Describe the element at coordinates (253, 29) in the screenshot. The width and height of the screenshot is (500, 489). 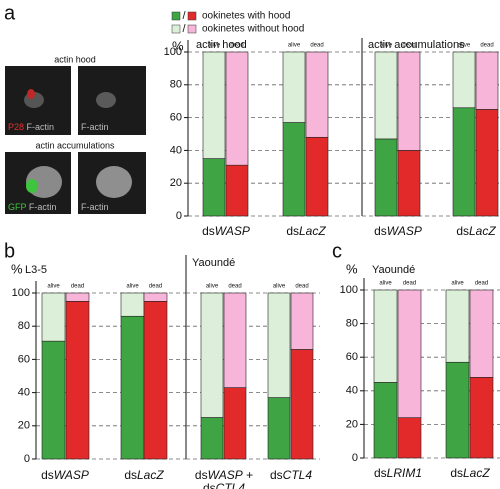
I see `legend-label: ookinetes without hood` at that location.